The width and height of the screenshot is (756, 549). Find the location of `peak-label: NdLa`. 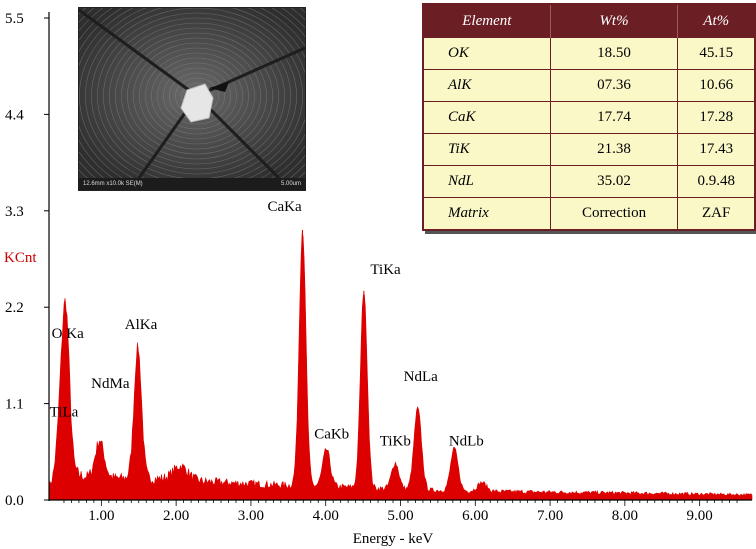

peak-label: NdLa is located at coordinates (421, 377).